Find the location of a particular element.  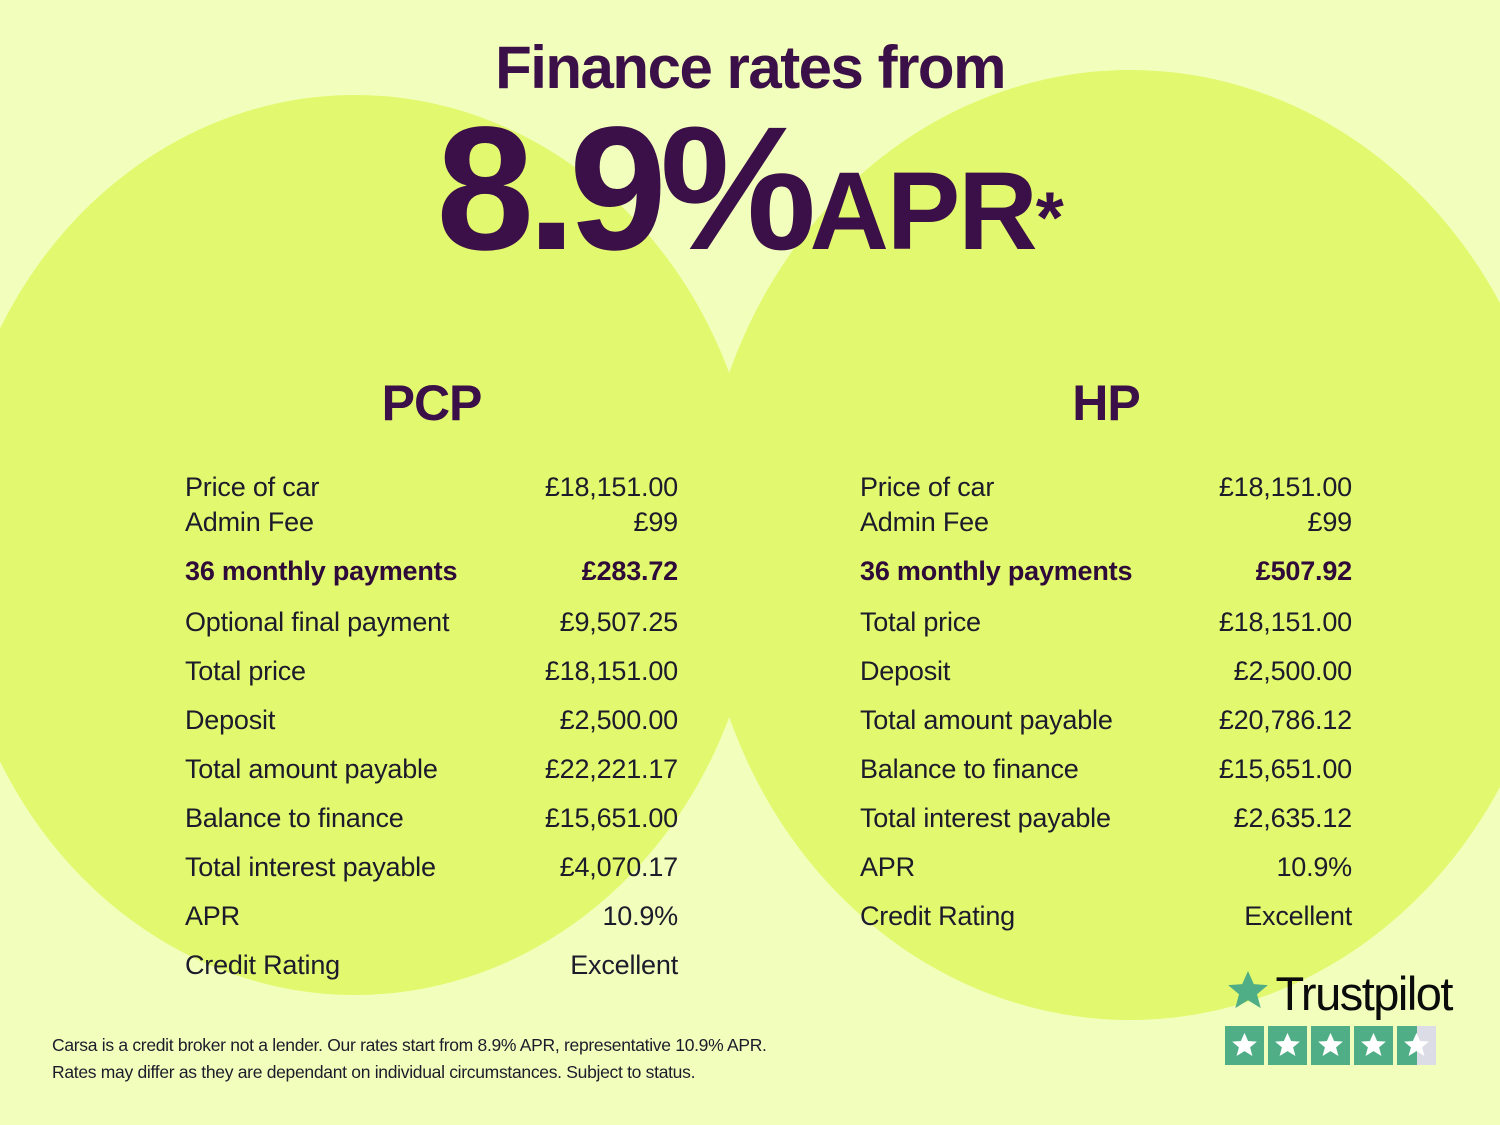

trustpilot-widget: Trustpilot is located at coordinates (1339, 1015).